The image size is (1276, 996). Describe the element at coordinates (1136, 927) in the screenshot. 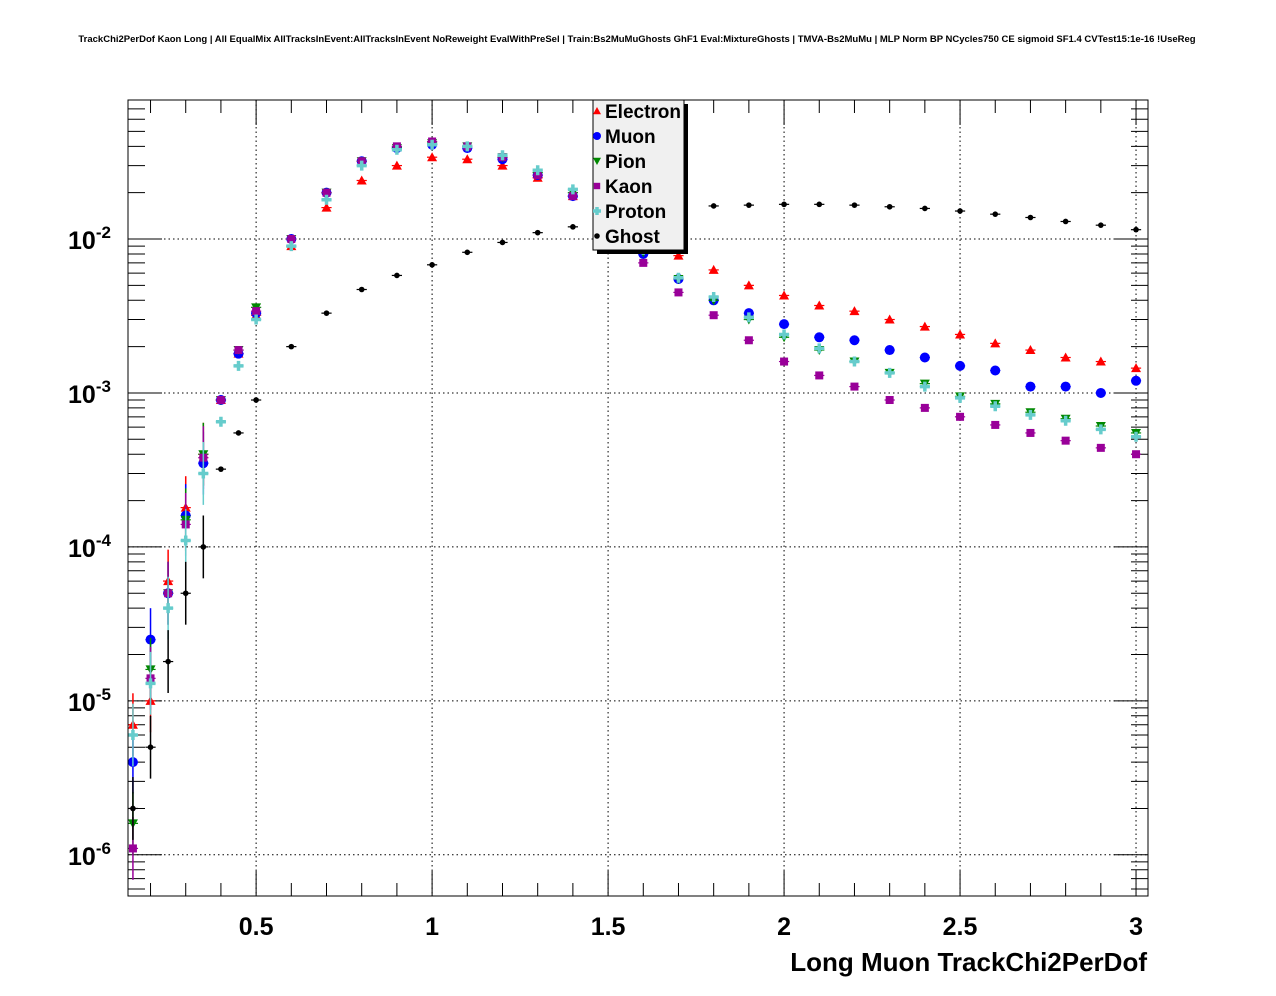

I see `x-tick-label: 3` at that location.